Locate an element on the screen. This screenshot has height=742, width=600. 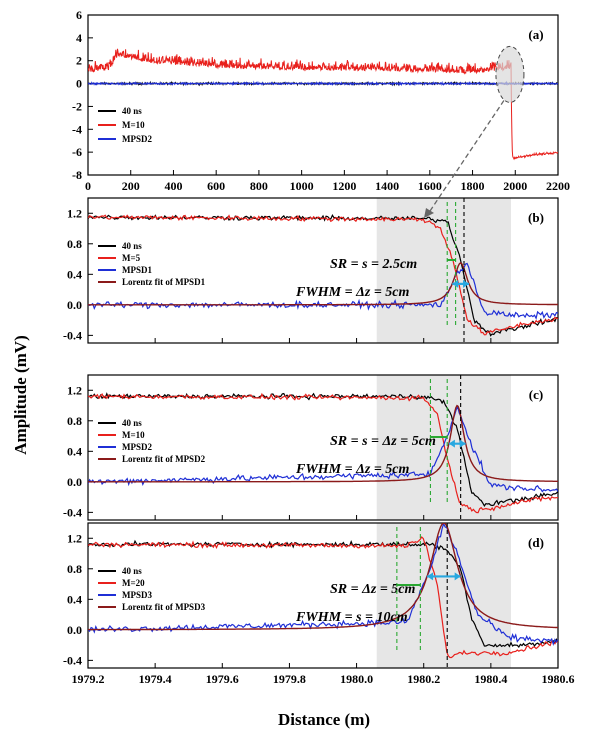
x-tick-label: 1980.4 is located at coordinates (490, 679).